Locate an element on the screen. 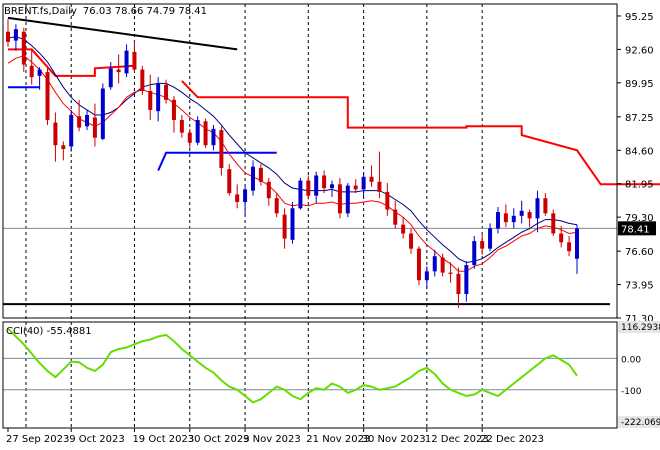 The width and height of the screenshot is (660, 450). price-tick-label: 81.95 is located at coordinates (639, 185).